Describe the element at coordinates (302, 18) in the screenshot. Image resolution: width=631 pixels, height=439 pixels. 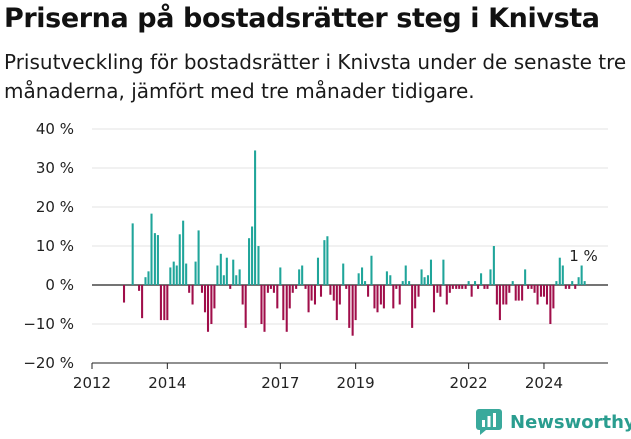
I see `chart-title: Priserna på bostadsrätter steg i Knivsta` at that location.